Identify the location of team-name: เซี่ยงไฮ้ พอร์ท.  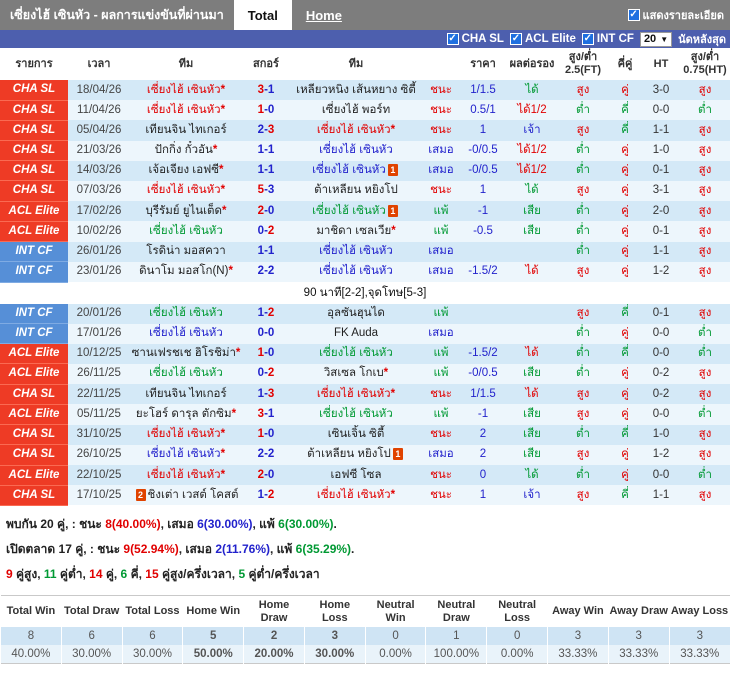
(356, 109).